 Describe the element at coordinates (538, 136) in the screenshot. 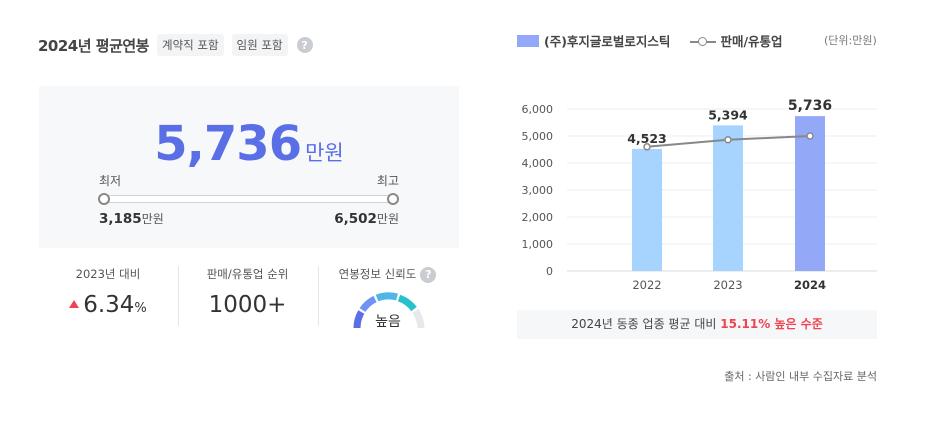

I see `y-tick-label: 5,000` at that location.